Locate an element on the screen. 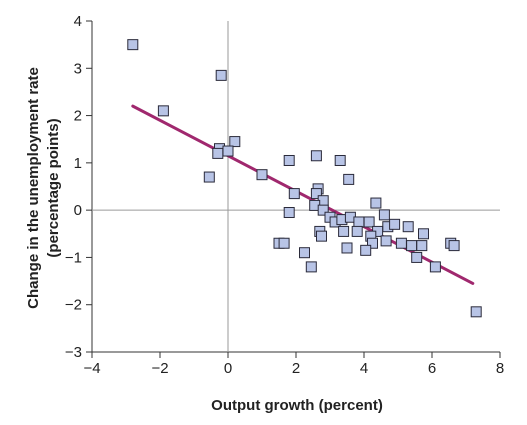  y-axis-title-line2: (percentage points) is located at coordinates (53, 187).